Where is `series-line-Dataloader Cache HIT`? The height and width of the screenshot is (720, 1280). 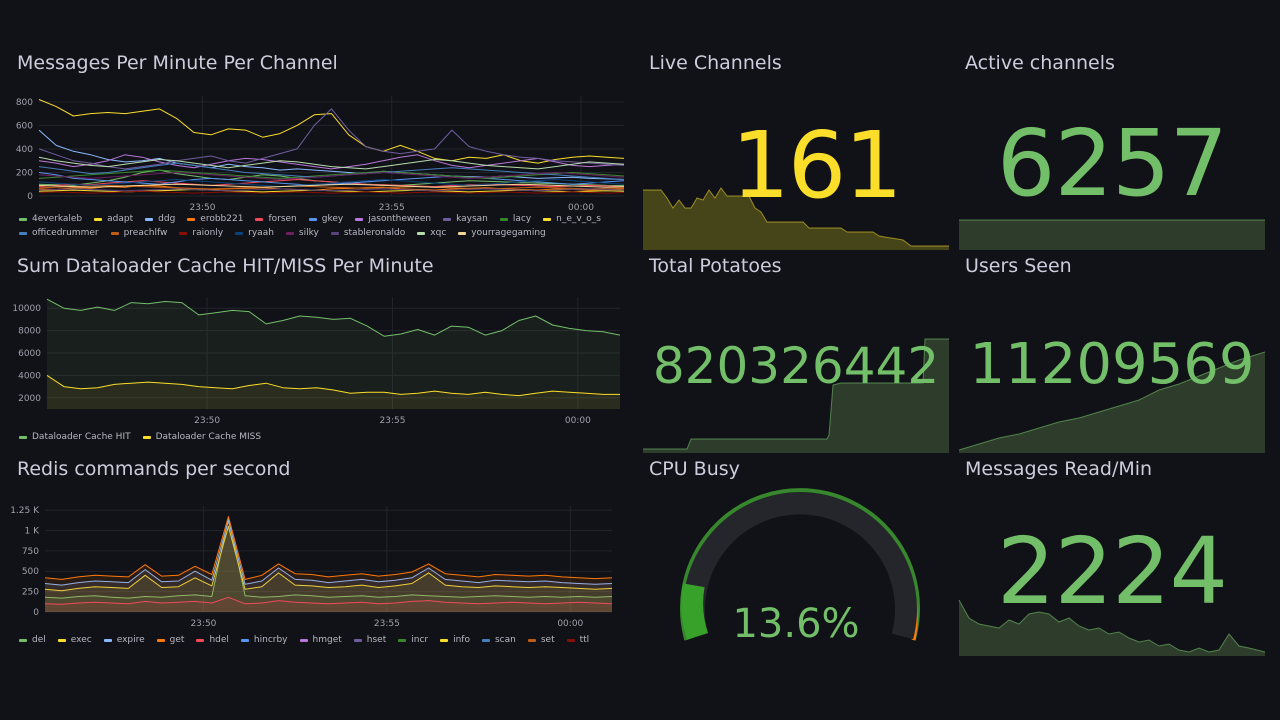 series-line-Dataloader Cache HIT is located at coordinates (333, 317).